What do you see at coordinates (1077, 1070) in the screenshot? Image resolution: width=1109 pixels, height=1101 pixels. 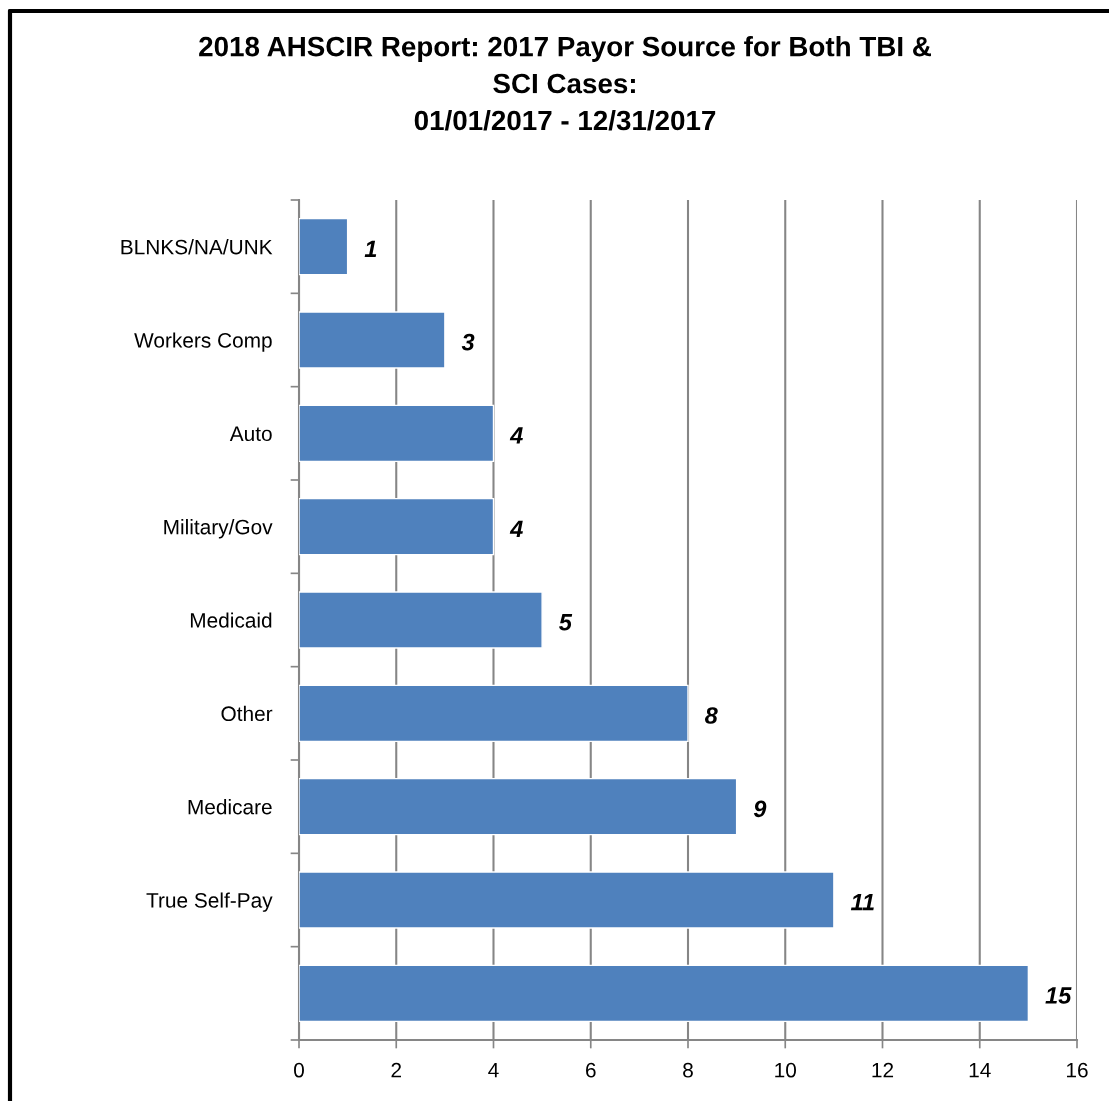 I see `x-tick-label: 16` at bounding box center [1077, 1070].